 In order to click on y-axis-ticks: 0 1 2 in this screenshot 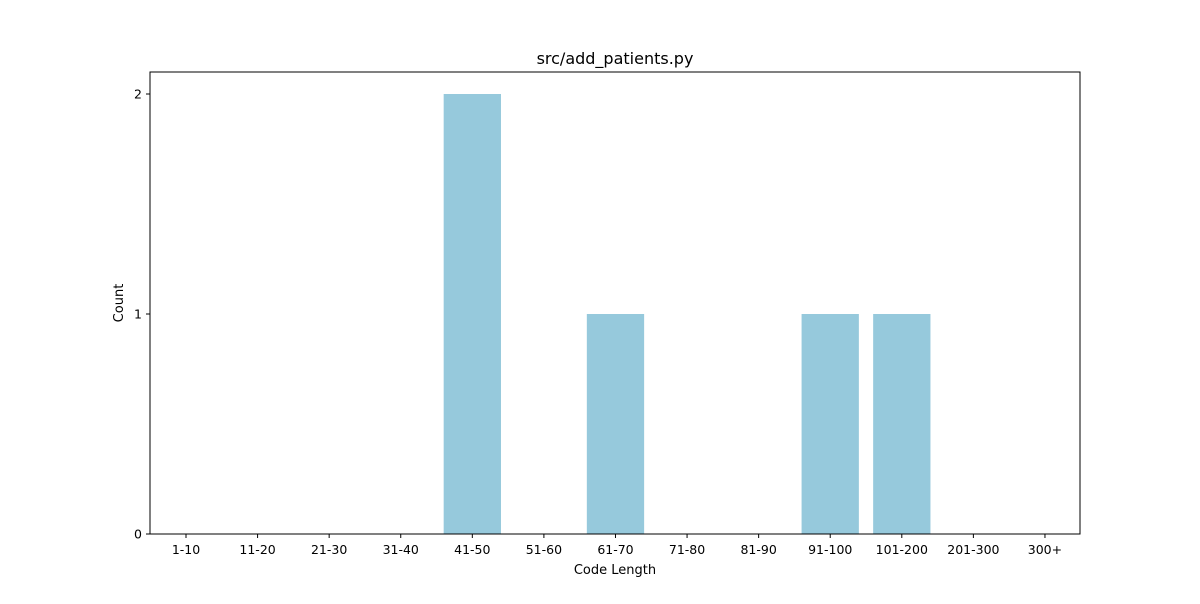, I will do `click(142, 314)`.